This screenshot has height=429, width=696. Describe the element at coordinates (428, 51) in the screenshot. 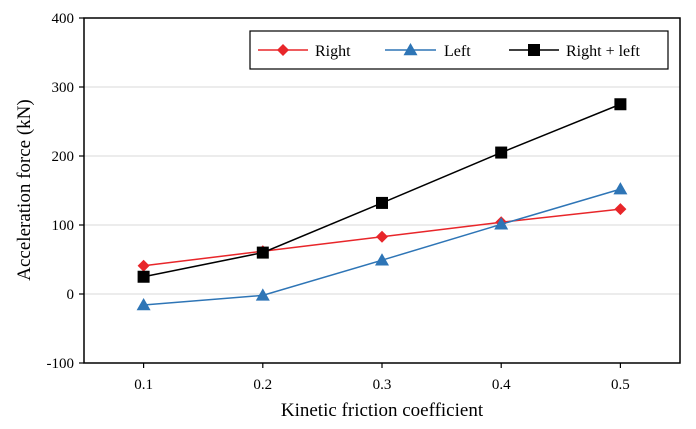

I see `legend-entry: Left` at that location.